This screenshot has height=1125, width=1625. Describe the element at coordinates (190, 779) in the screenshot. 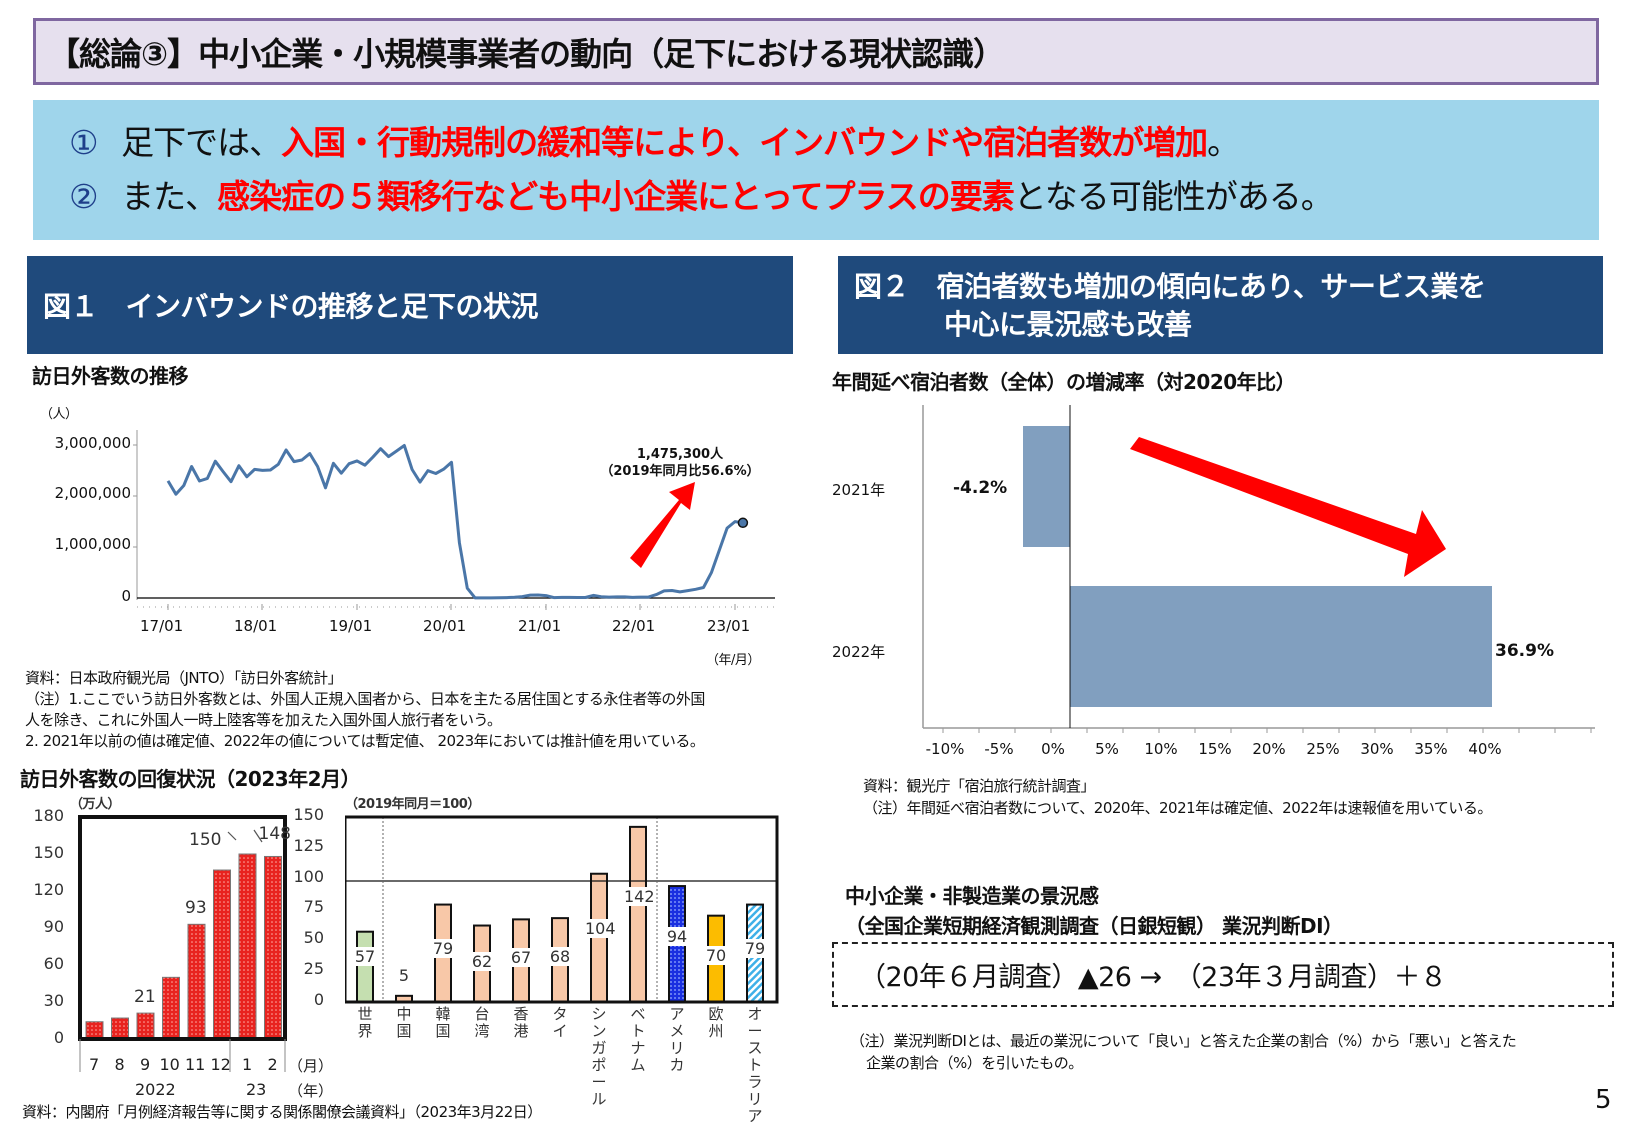

I see `recovery-title: 訪日外客数の回復状況（2023年2月）` at that location.